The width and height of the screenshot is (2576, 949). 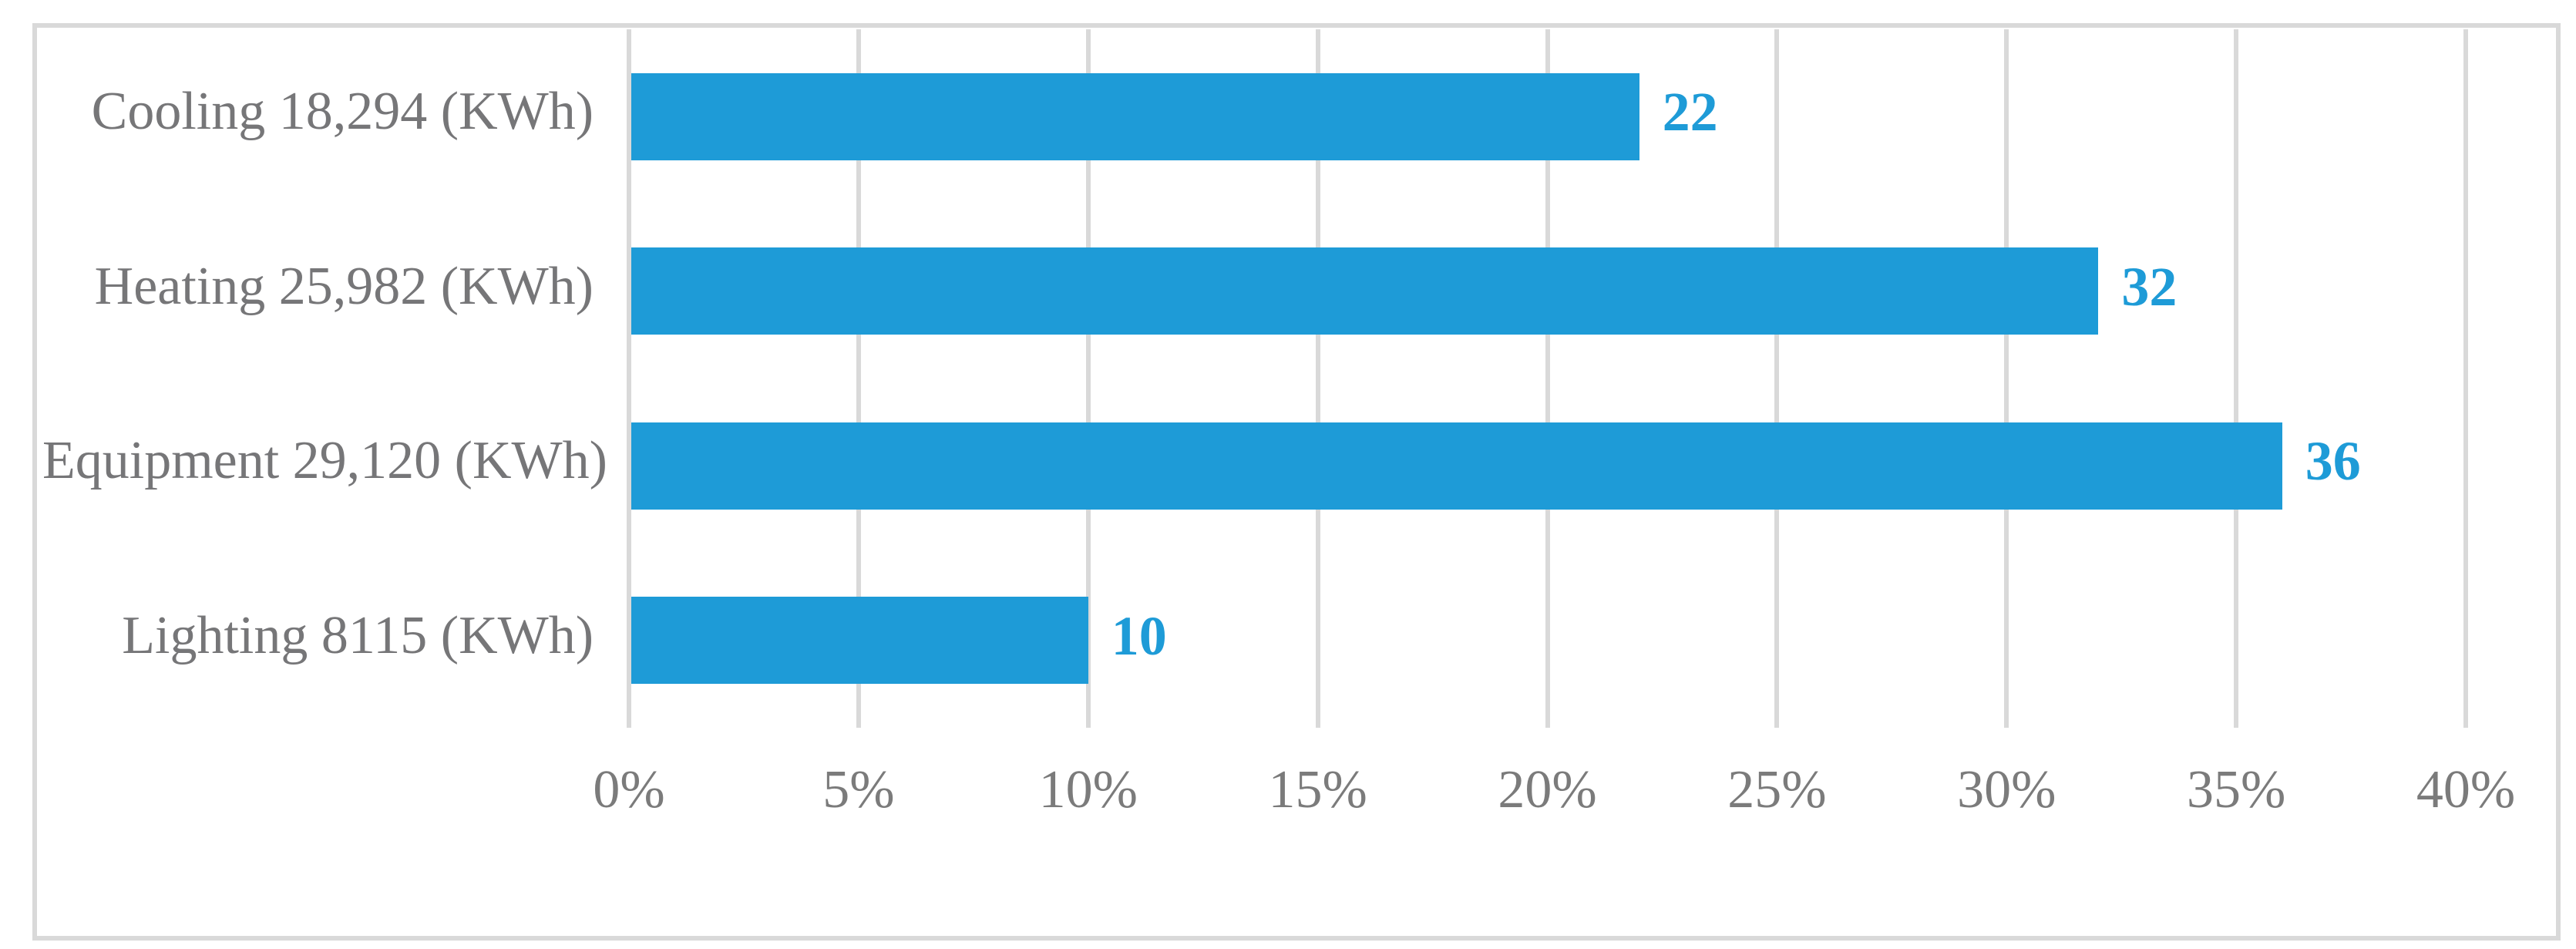 I want to click on gridline-25pct, so click(x=1777, y=378).